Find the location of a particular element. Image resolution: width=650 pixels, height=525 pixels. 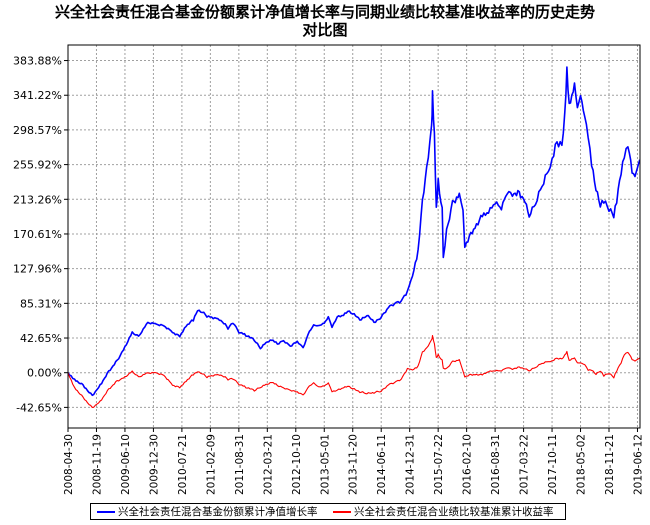

x-tick-label: 2009-12-30 is located at coordinates (154, 464).